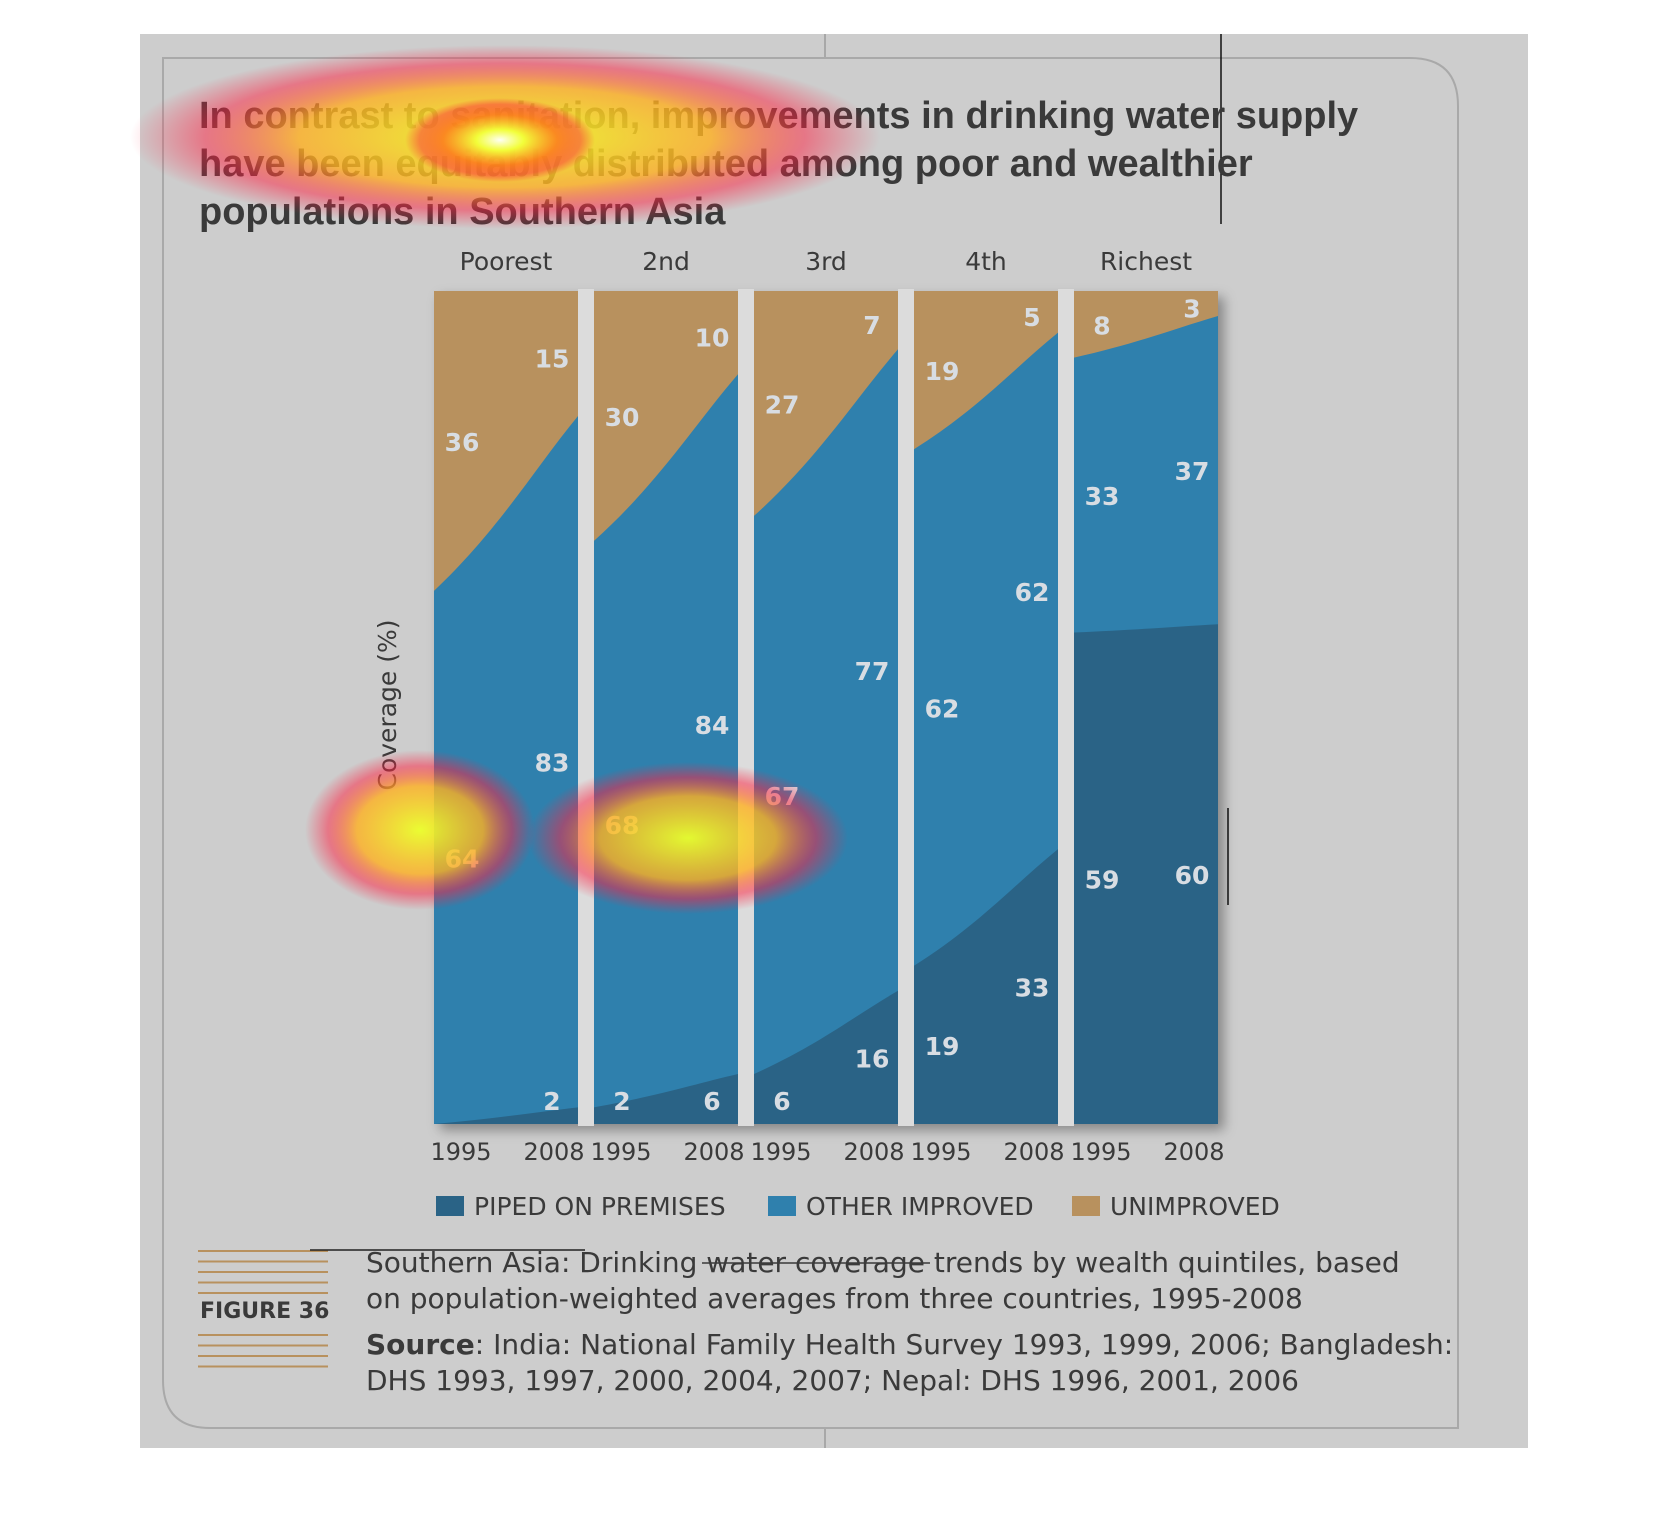 Image resolution: width=1658 pixels, height=1530 pixels. Describe the element at coordinates (942, 1046) in the screenshot. I see `label-piped-1995: 19` at that location.